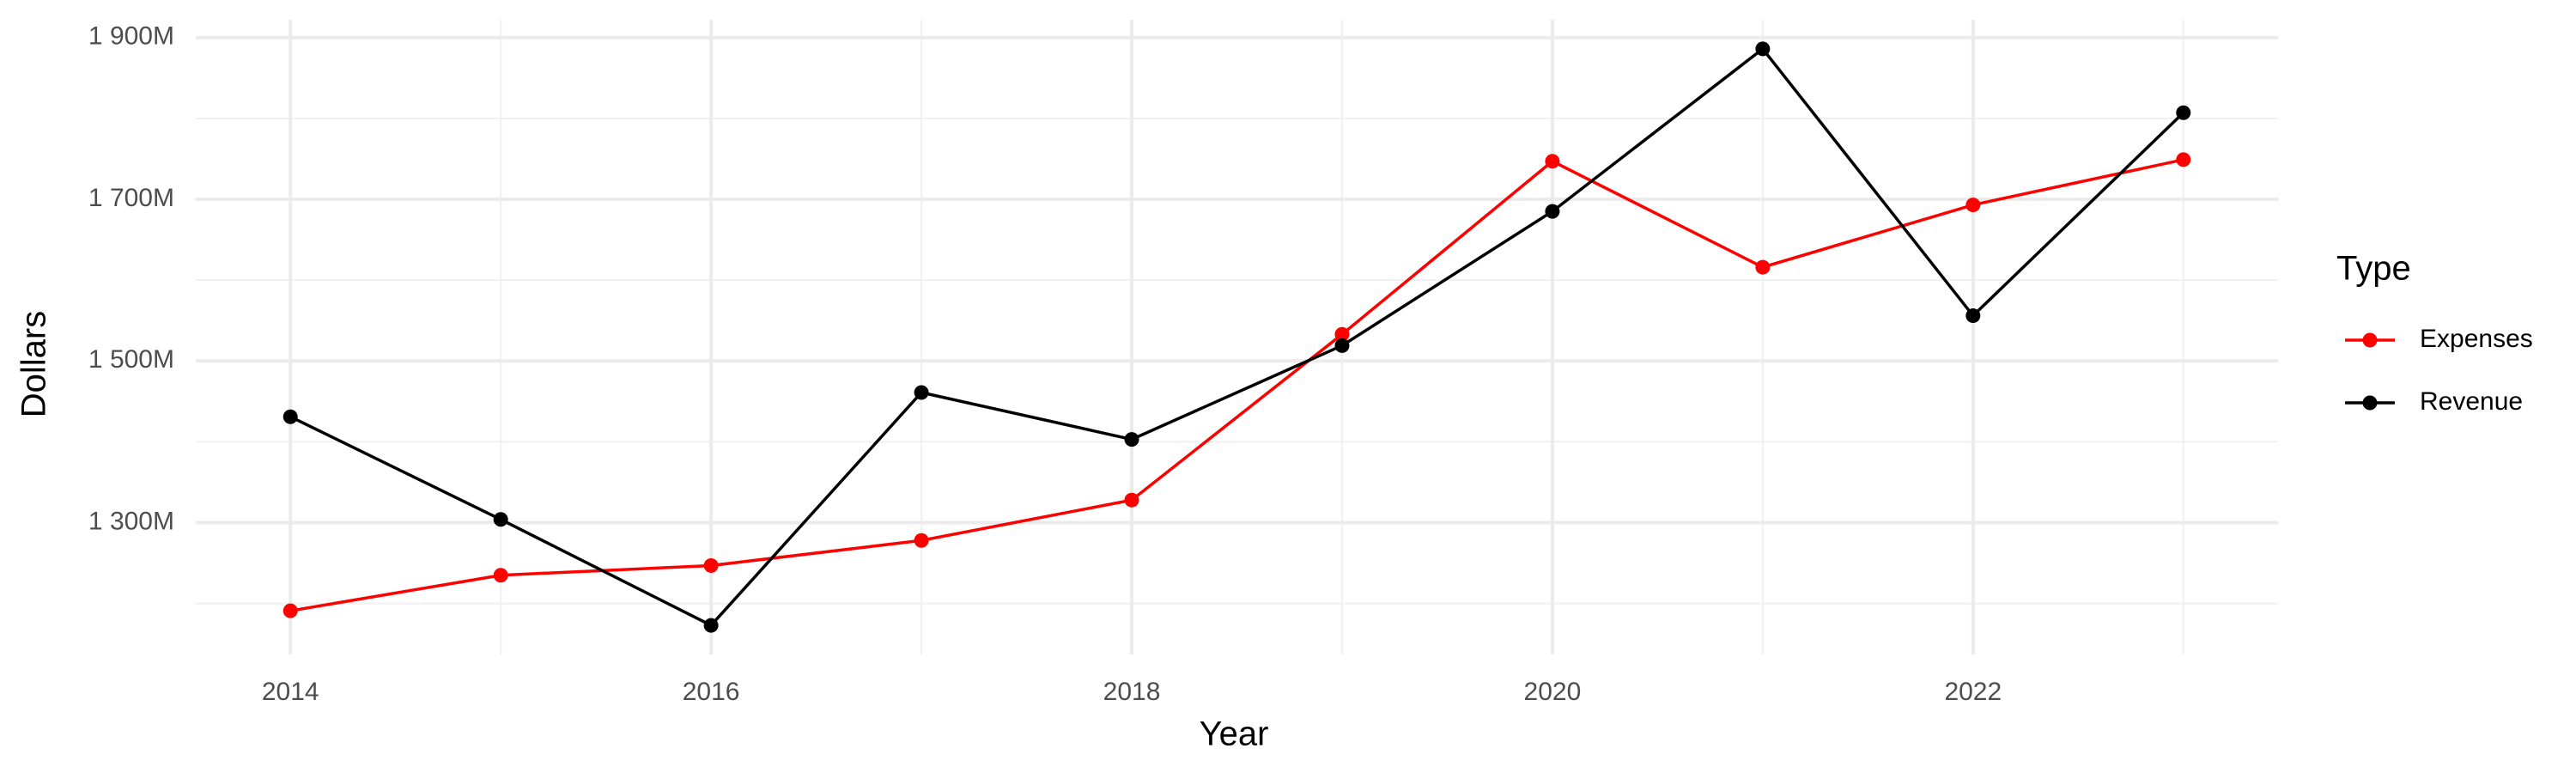 Image resolution: width=2576 pixels, height=773 pixels. I want to click on legend-title: Type, so click(2374, 269).